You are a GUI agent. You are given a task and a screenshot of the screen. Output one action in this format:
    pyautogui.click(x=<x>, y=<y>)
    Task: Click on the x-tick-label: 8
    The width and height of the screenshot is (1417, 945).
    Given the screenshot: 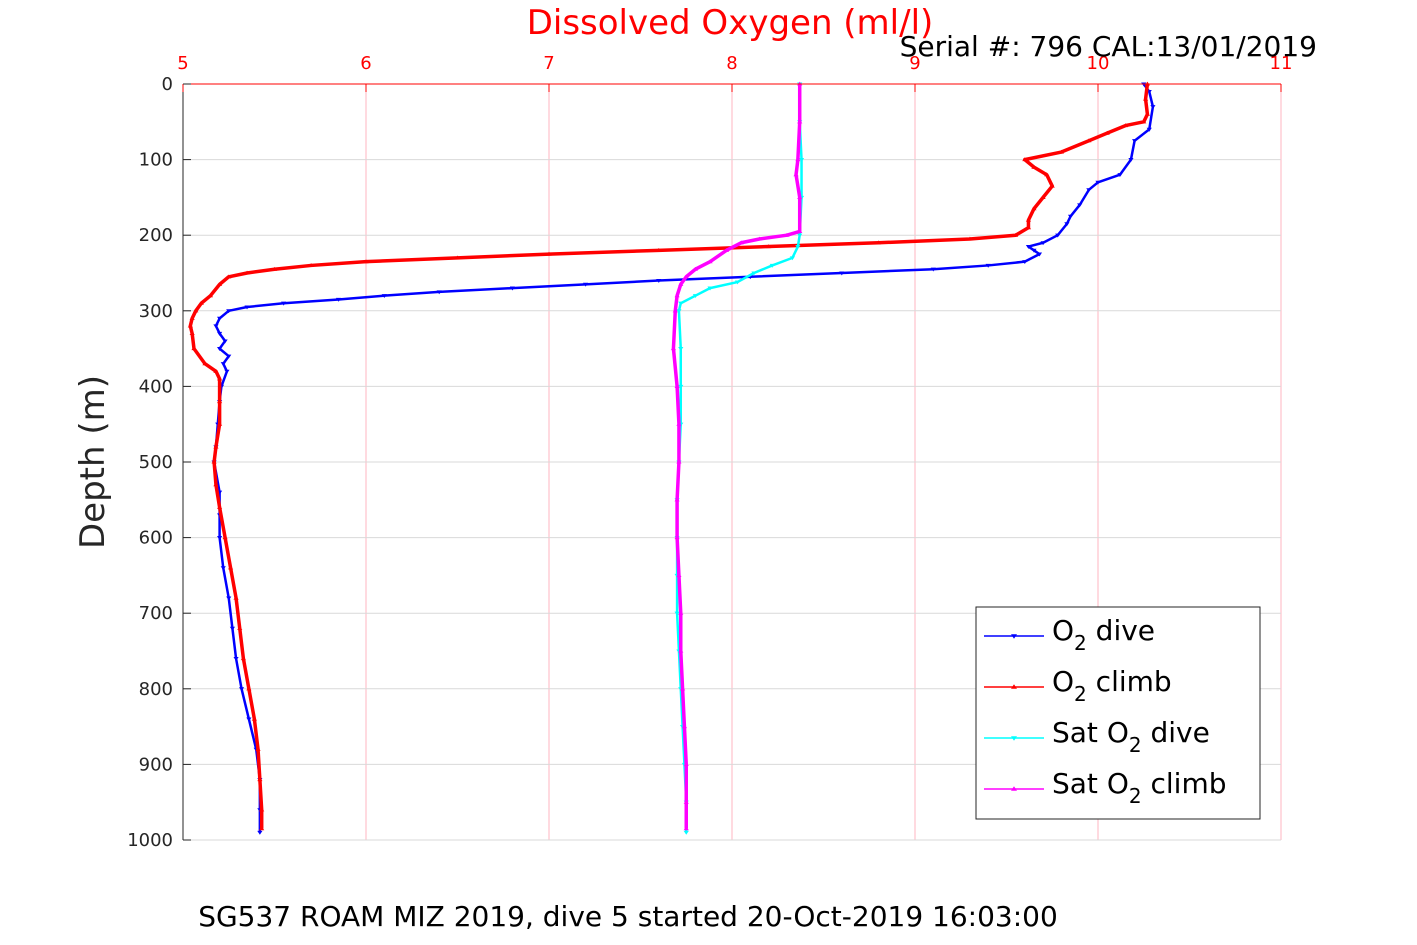 What is the action you would take?
    pyautogui.click(x=731, y=63)
    